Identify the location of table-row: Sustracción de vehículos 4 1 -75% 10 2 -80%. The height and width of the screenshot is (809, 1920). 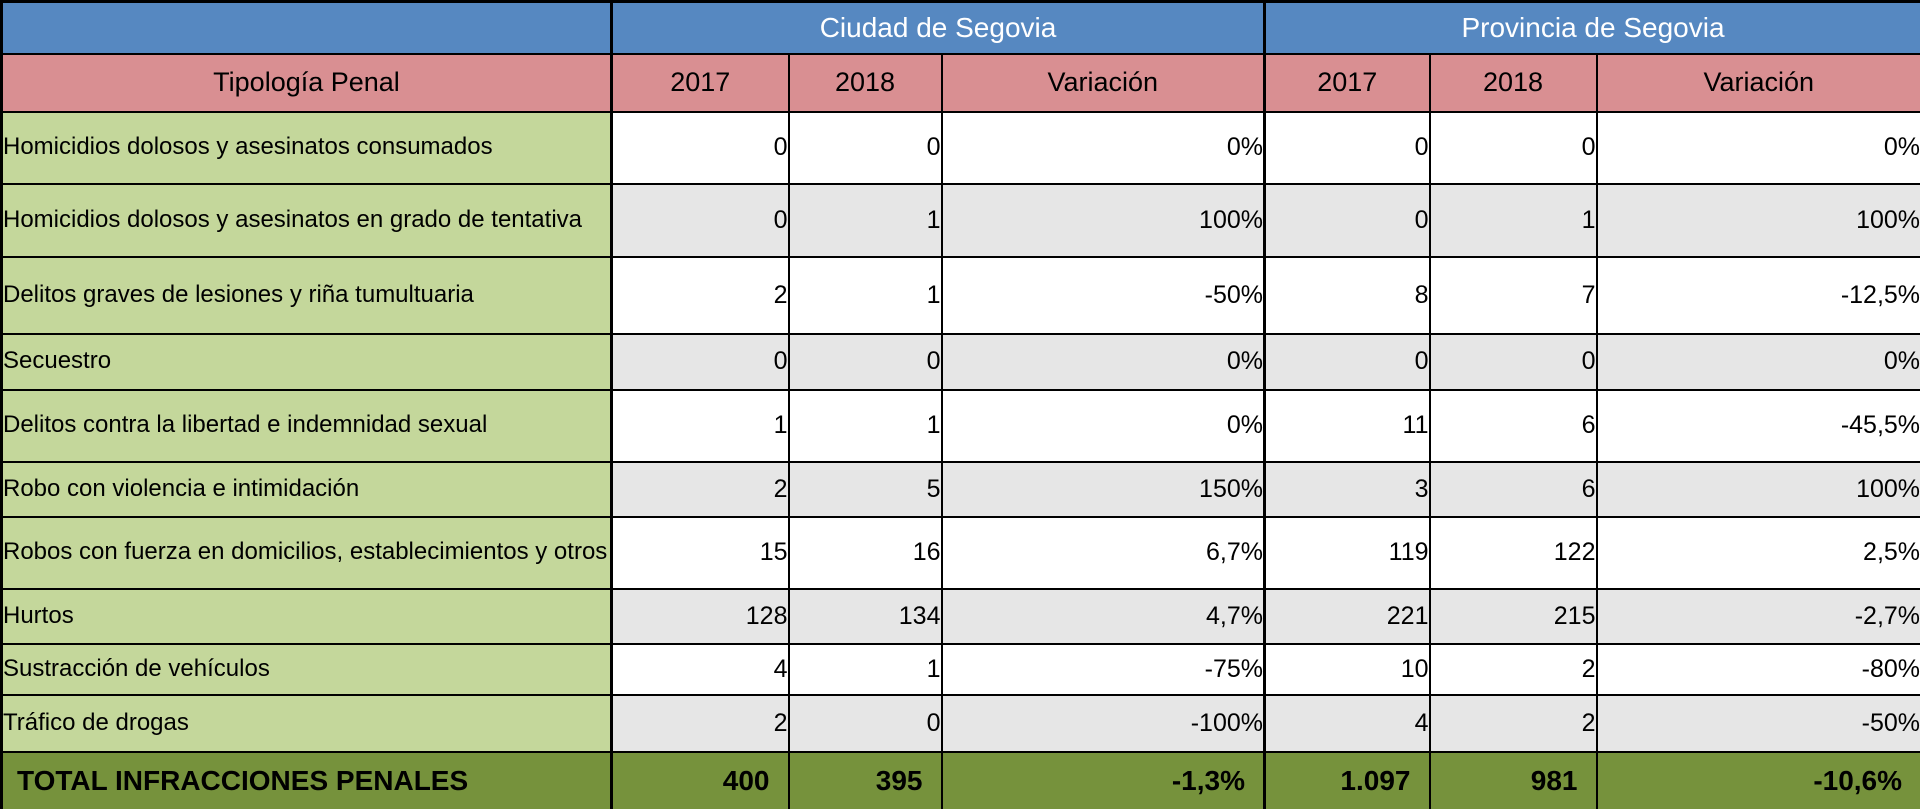
(960, 669).